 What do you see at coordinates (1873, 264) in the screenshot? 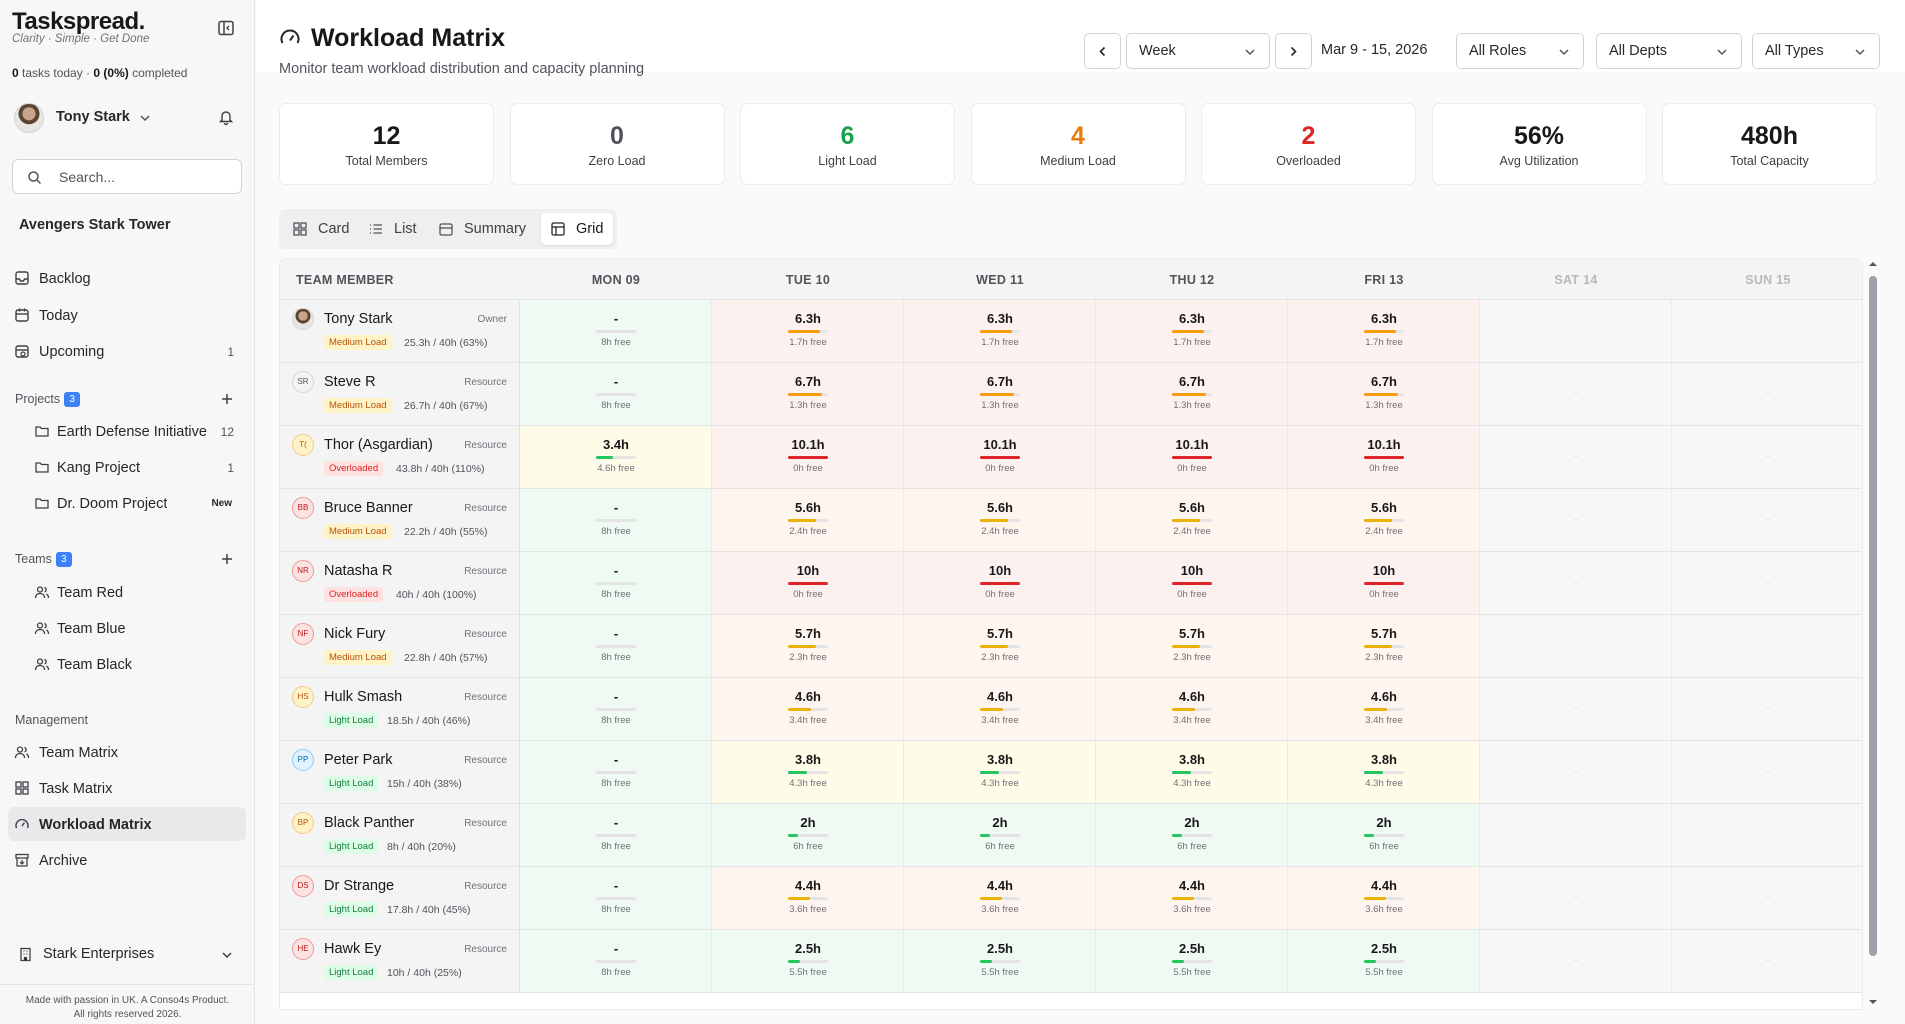
I see `scroll-up-icon` at bounding box center [1873, 264].